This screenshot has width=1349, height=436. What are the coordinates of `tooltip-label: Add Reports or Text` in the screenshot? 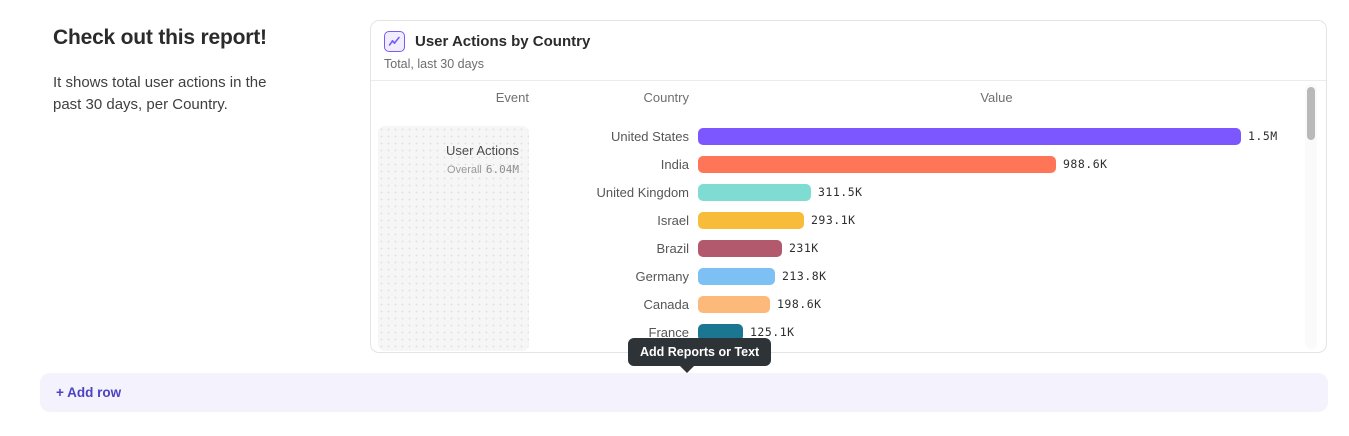 It's located at (700, 352).